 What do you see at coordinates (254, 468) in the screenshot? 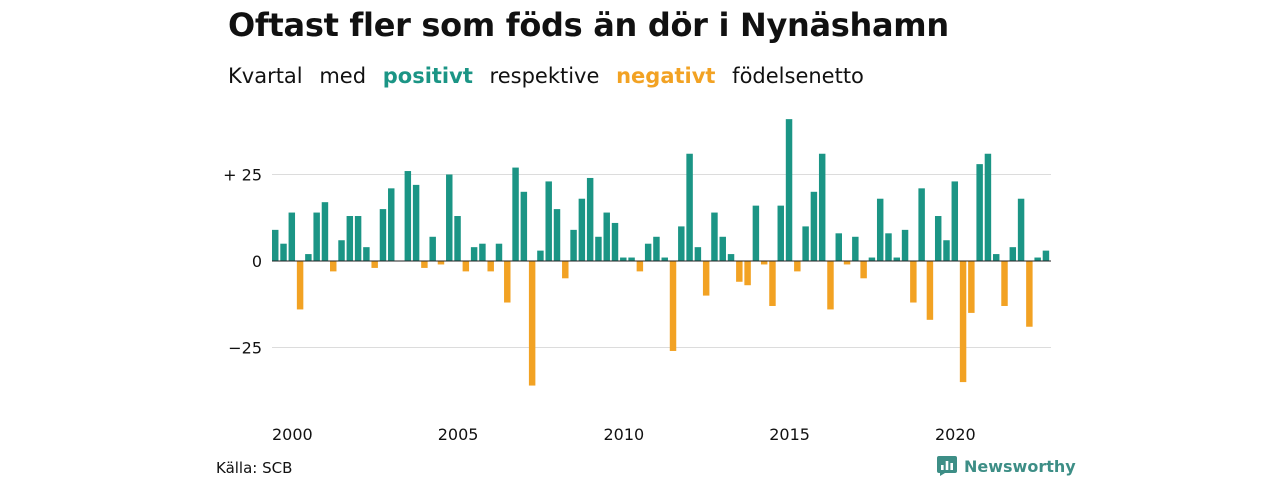
I see `source-note: Källa: SCB` at bounding box center [254, 468].